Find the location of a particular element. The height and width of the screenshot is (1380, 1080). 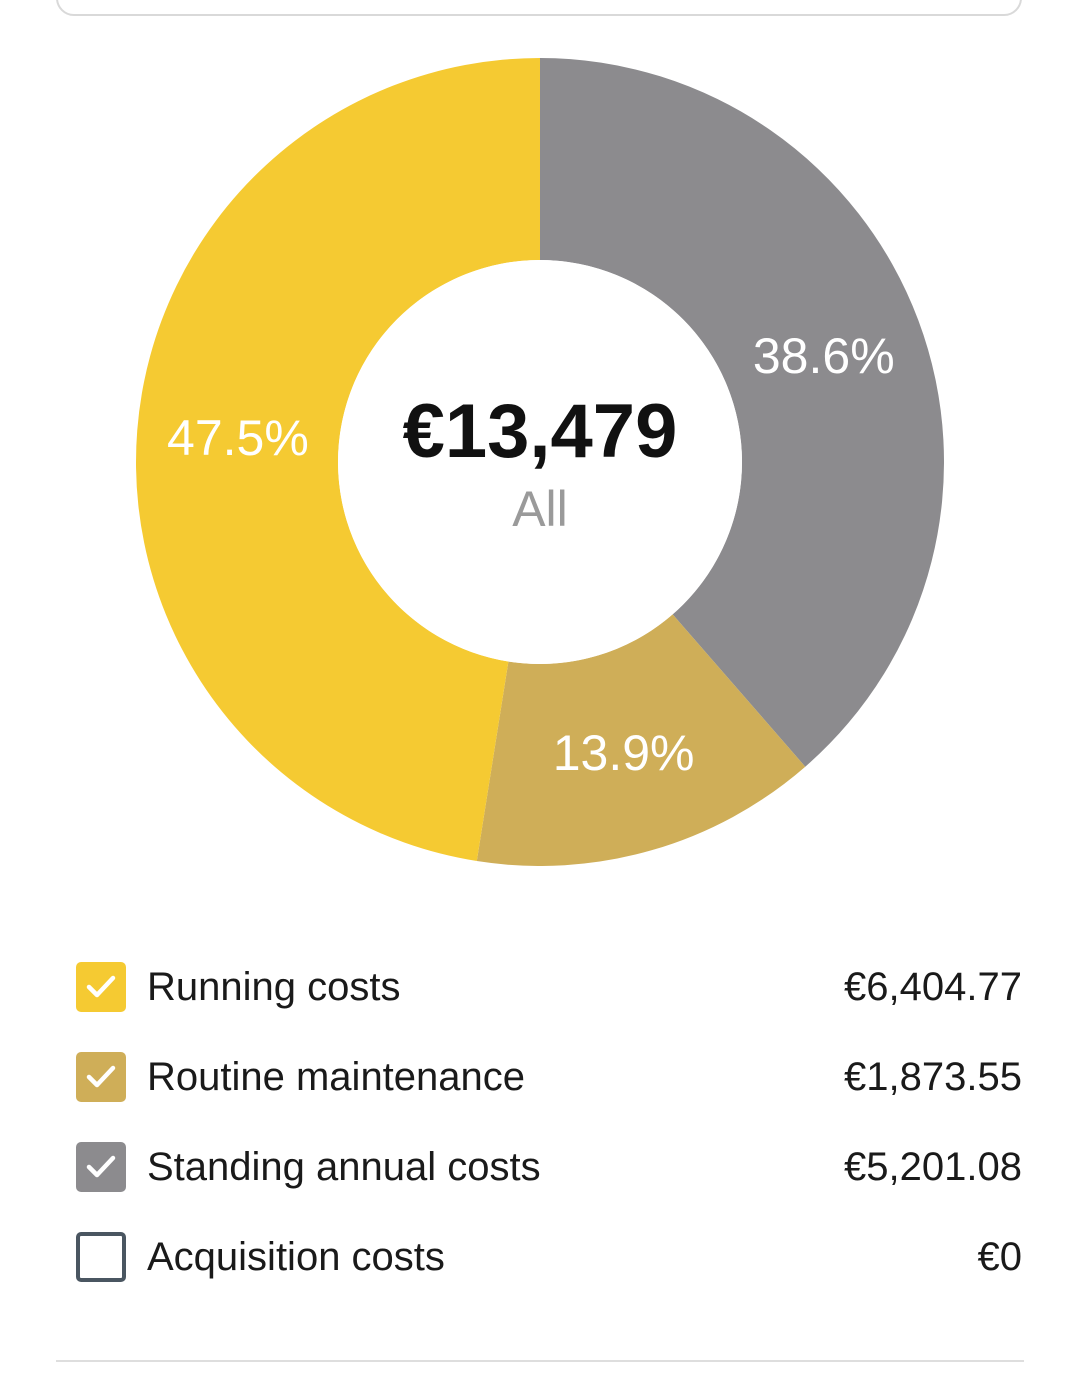

donut-slice-routine-maintenance is located at coordinates (641, 740).